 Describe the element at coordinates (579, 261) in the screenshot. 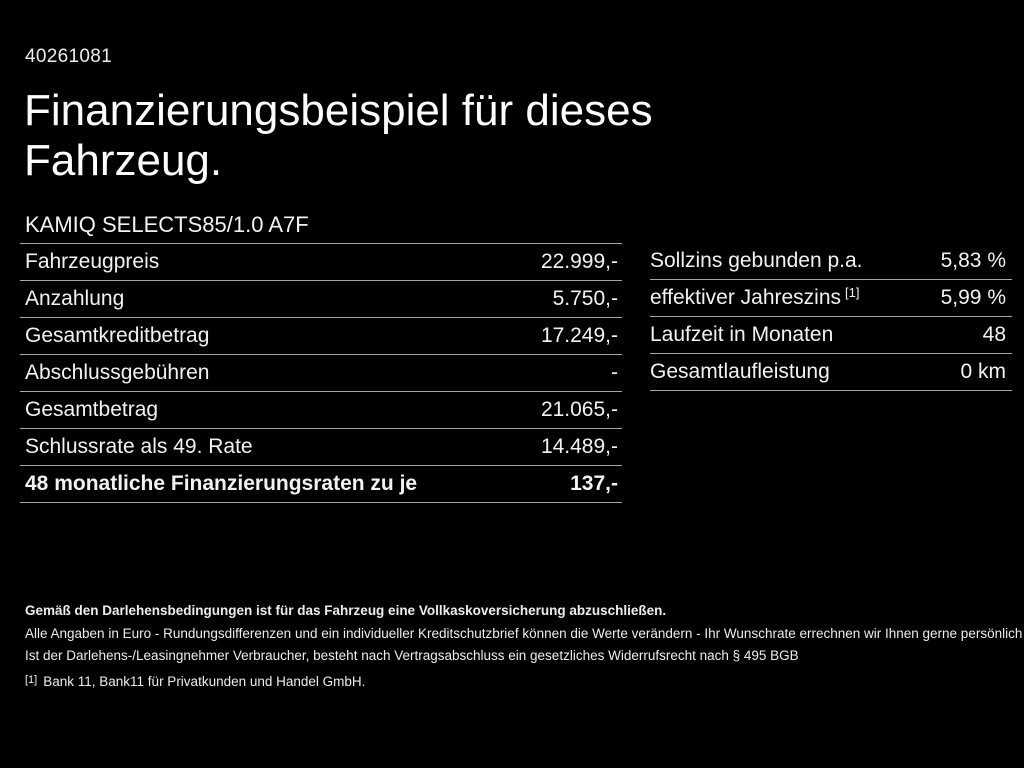

I see `row-value: 22.999,-` at that location.